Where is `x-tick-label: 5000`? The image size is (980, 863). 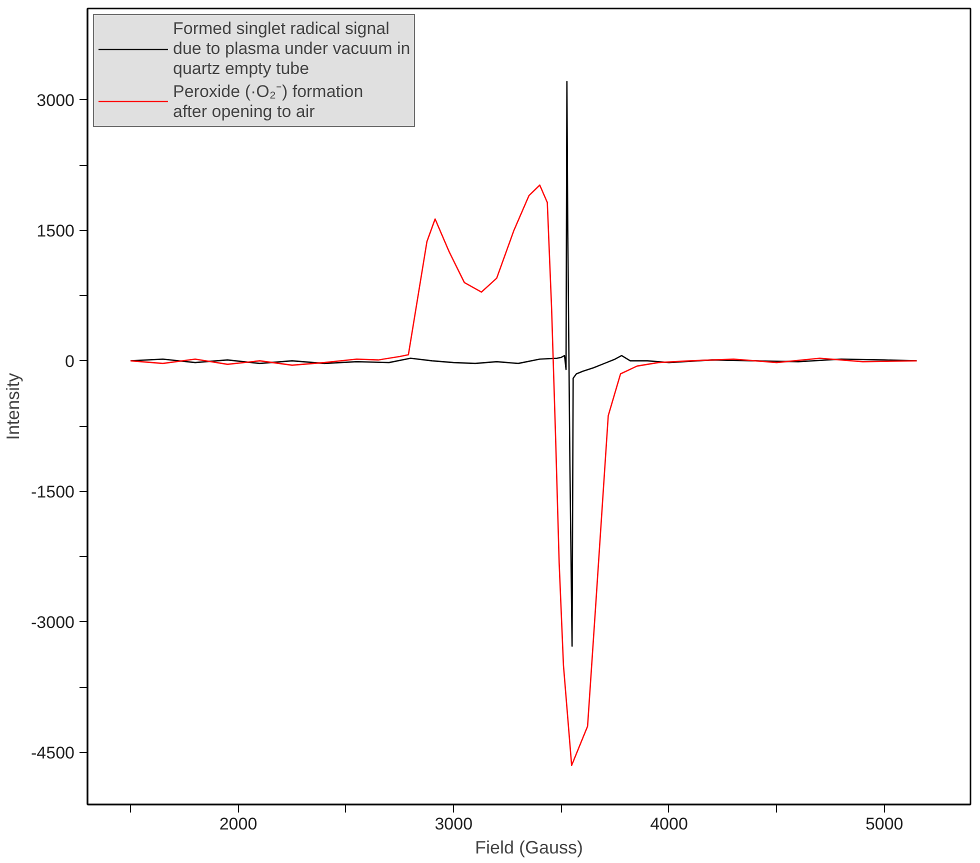 x-tick-label: 5000 is located at coordinates (884, 824).